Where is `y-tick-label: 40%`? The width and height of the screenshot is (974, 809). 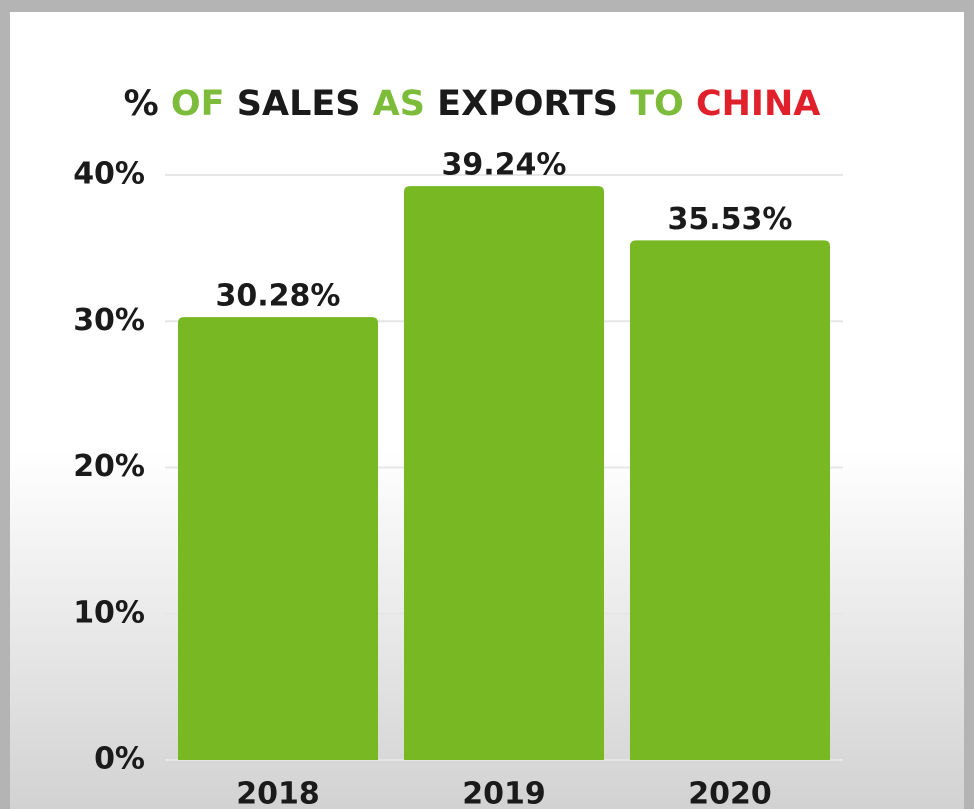
y-tick-label: 40% is located at coordinates (109, 174).